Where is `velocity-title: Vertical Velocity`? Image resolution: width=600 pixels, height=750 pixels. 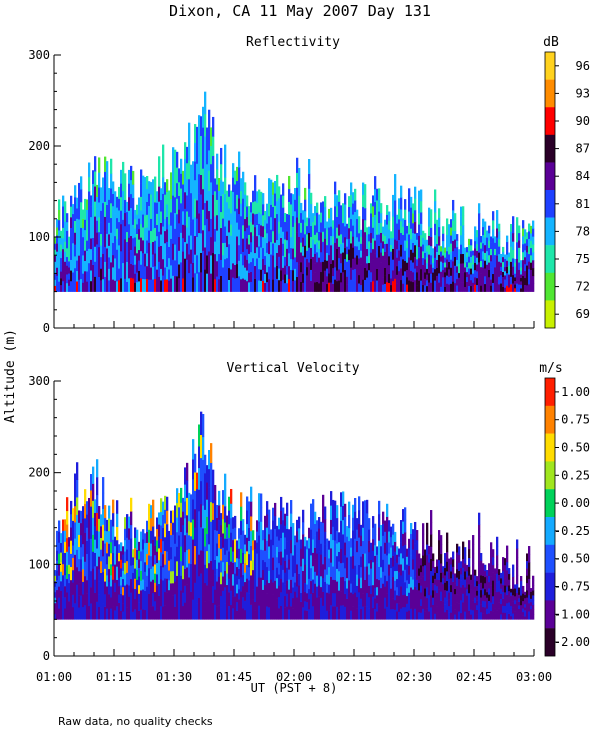
velocity-title: Vertical Velocity is located at coordinates (292, 368).